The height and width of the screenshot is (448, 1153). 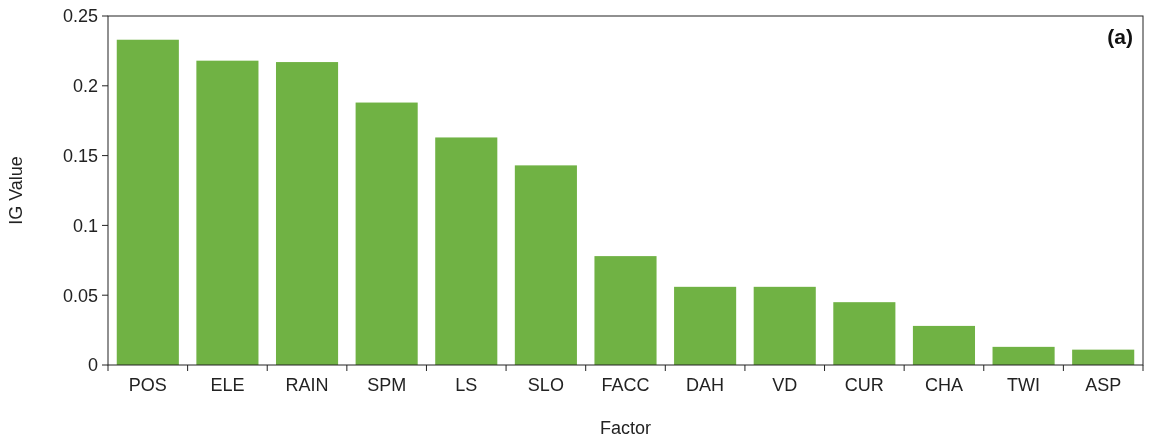 What do you see at coordinates (1120, 36) in the screenshot?
I see `annotation: (a)` at bounding box center [1120, 36].